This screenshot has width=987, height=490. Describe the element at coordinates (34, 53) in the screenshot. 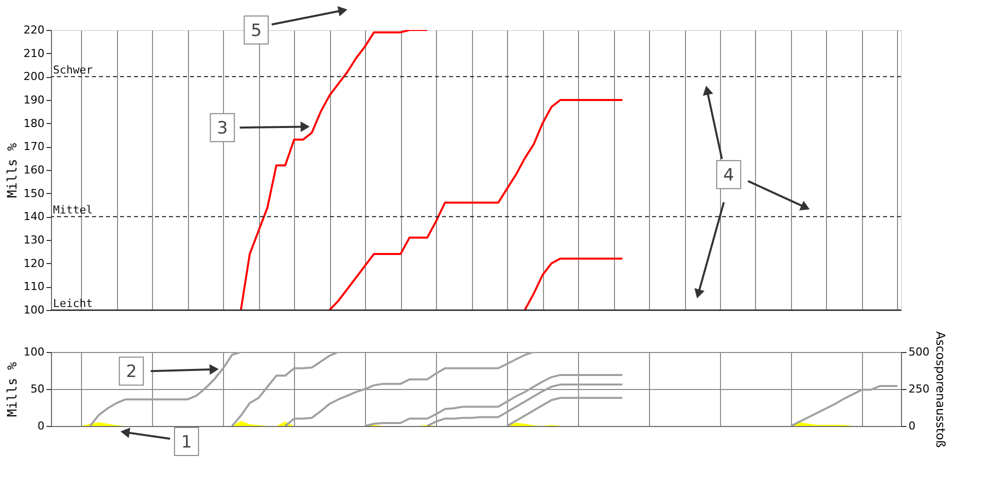

I see `y-tick-label: 210` at that location.